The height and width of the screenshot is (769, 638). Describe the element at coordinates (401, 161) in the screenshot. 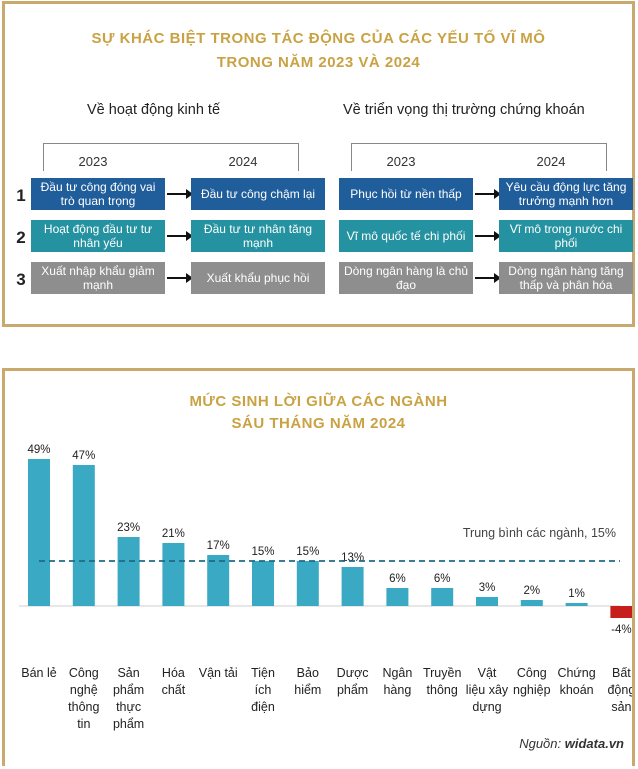

I see `right-year-2023: 2023` at that location.